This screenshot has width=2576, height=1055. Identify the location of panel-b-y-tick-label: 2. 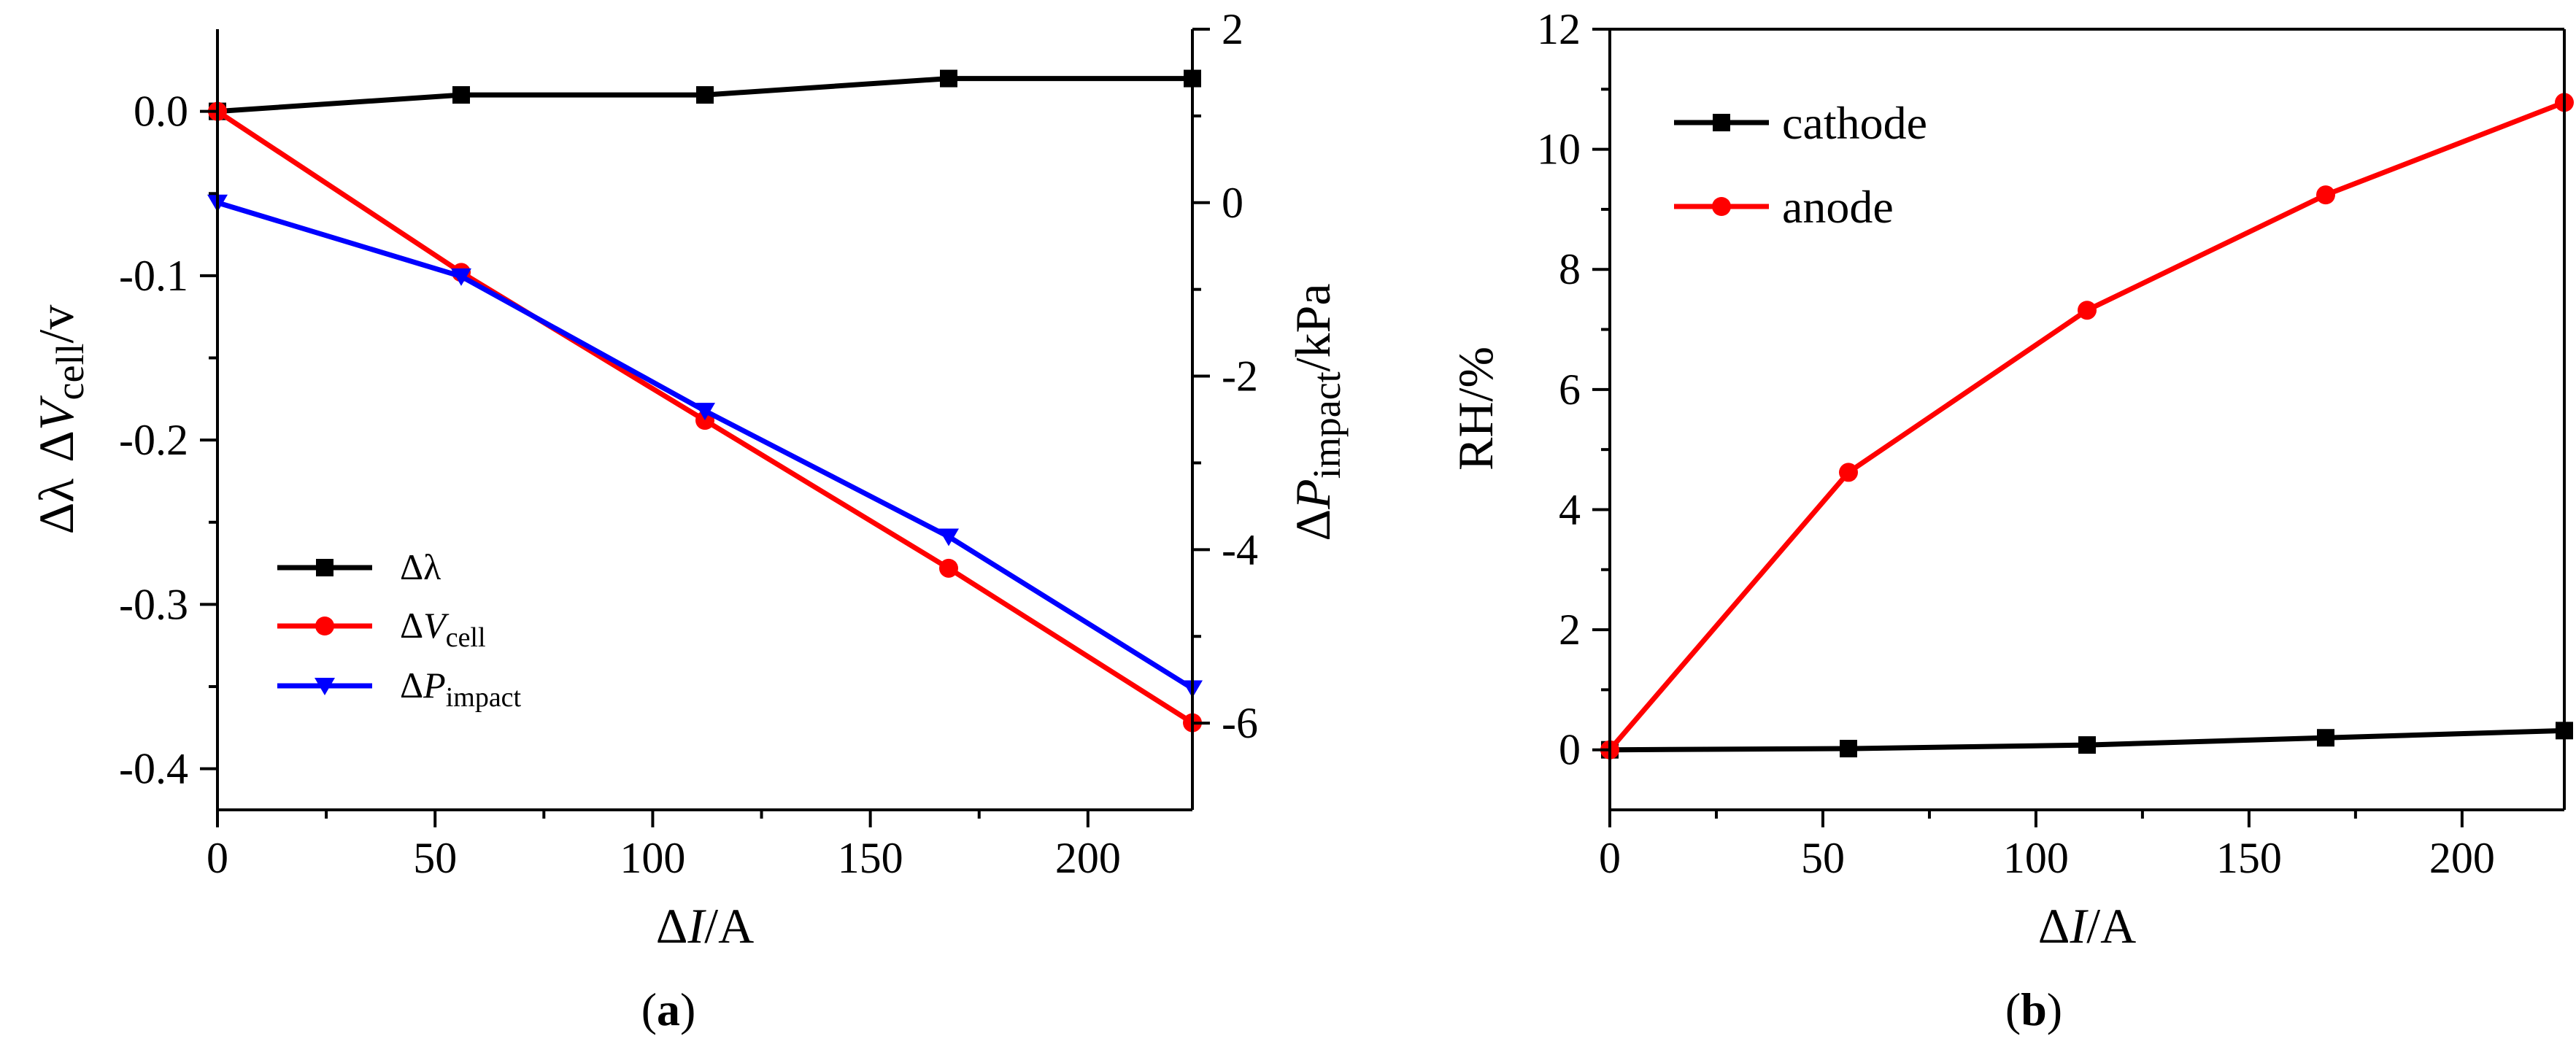
(1570, 630).